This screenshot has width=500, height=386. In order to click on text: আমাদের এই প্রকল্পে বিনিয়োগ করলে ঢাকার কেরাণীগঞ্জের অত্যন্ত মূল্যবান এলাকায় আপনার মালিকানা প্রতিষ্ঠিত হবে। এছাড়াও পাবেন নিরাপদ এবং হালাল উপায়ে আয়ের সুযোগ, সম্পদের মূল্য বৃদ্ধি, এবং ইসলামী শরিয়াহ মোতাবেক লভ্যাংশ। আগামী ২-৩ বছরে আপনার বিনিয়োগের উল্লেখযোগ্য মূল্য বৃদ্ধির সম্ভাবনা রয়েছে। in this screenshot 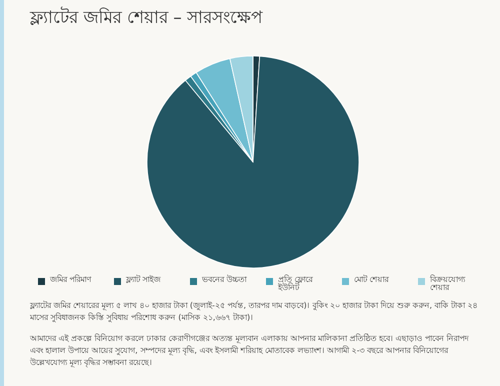, I will do `click(250, 351)`.